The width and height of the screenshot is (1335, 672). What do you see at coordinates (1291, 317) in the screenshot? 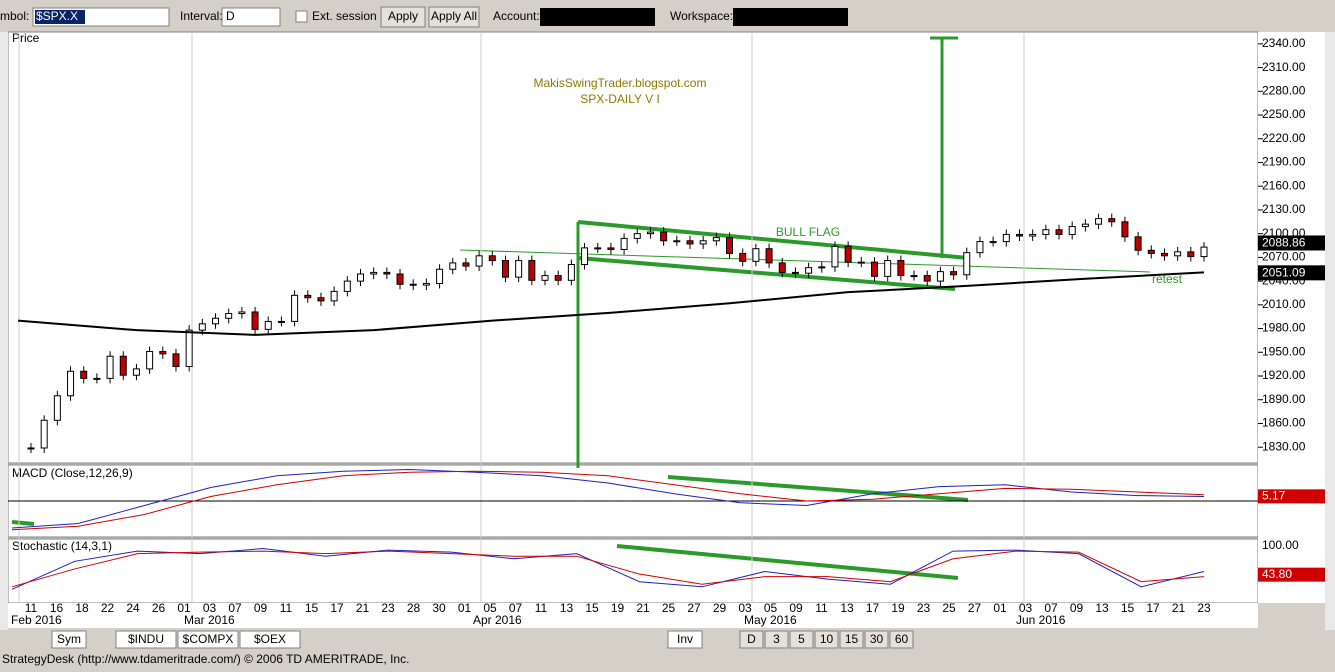
I see `axis-area` at bounding box center [1291, 317].